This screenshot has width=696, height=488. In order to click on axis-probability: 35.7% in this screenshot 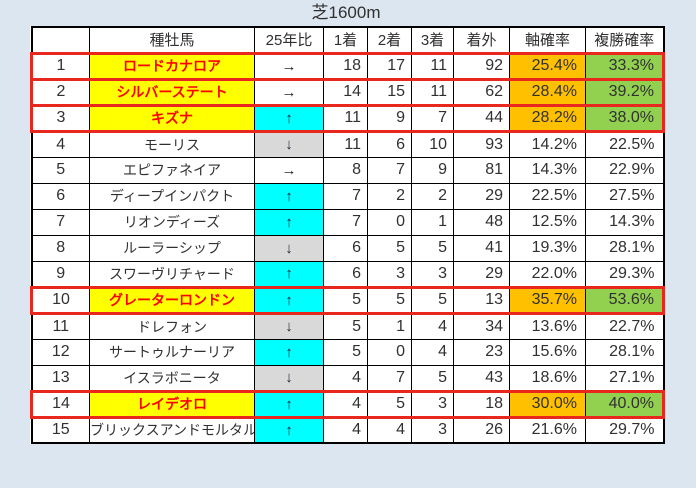, I will do `click(547, 300)`.